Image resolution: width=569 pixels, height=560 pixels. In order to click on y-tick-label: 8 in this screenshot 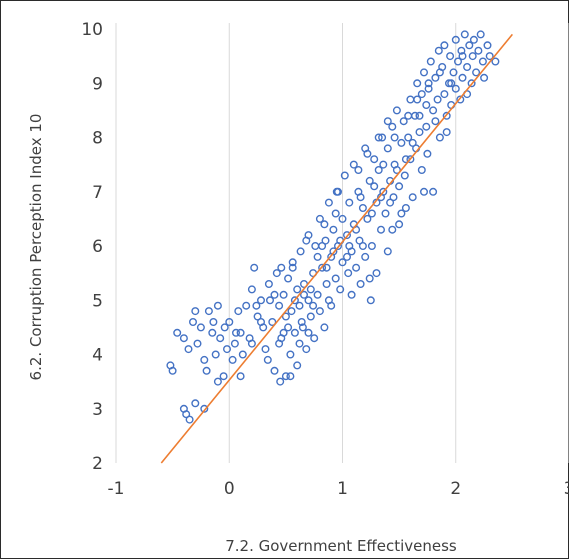, I will do `click(97, 139)`.